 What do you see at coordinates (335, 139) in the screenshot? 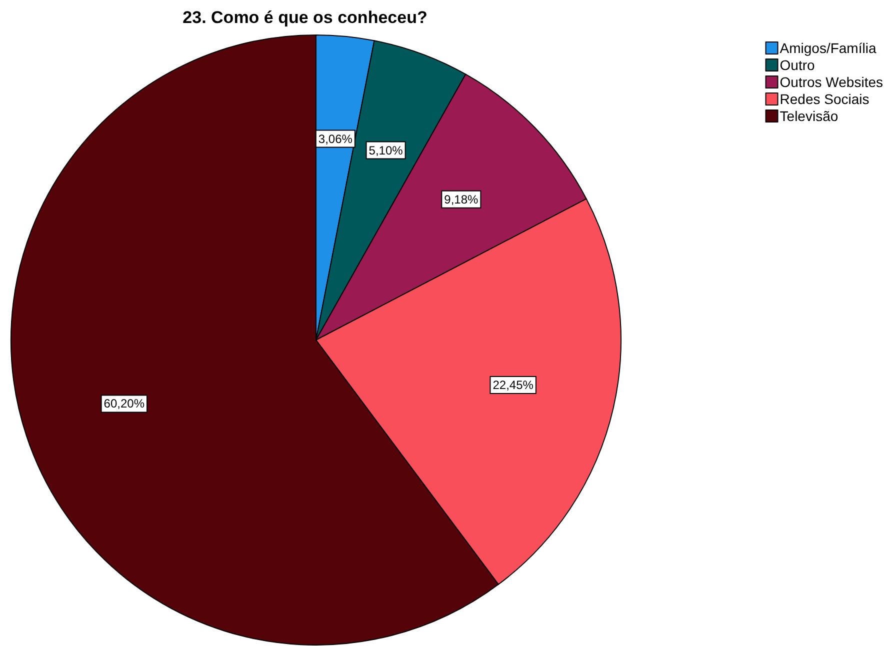
I see `data-label: 3,06%` at bounding box center [335, 139].